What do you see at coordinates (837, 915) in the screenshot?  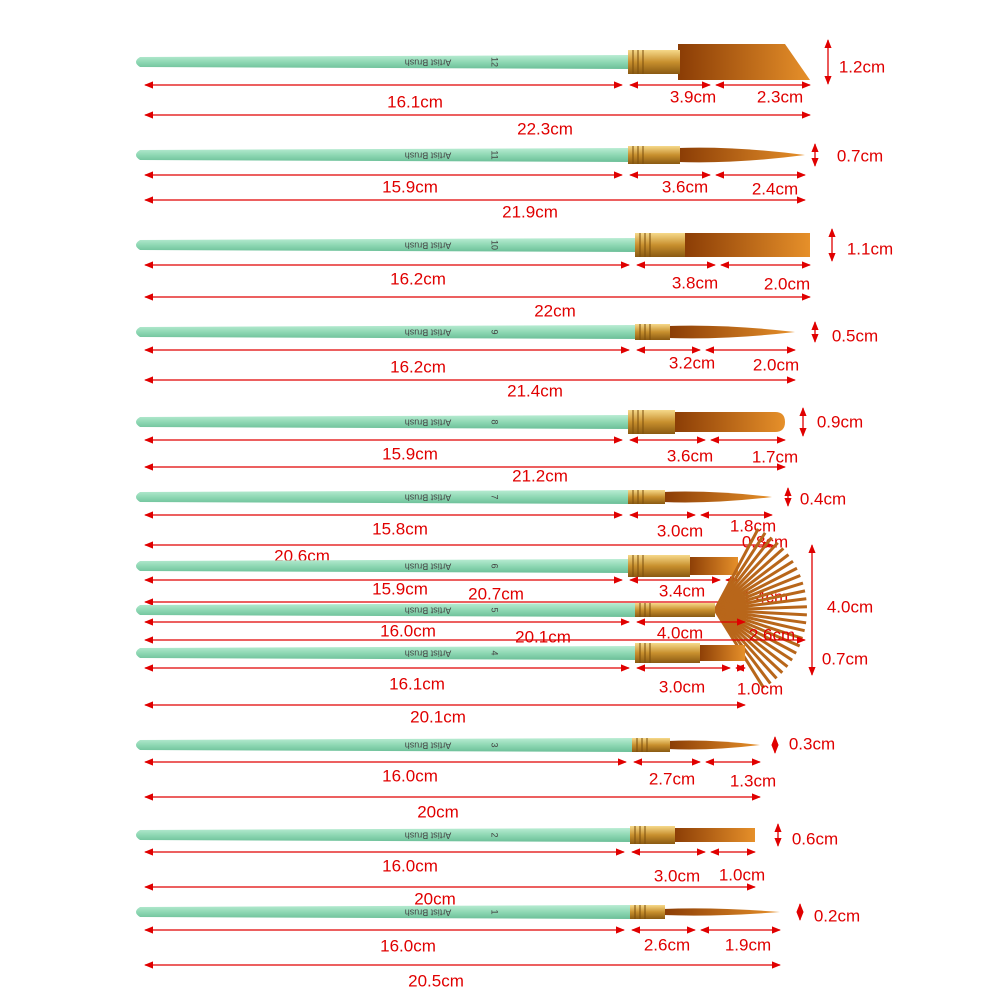 I see `hair-width: 0.2cm` at bounding box center [837, 915].